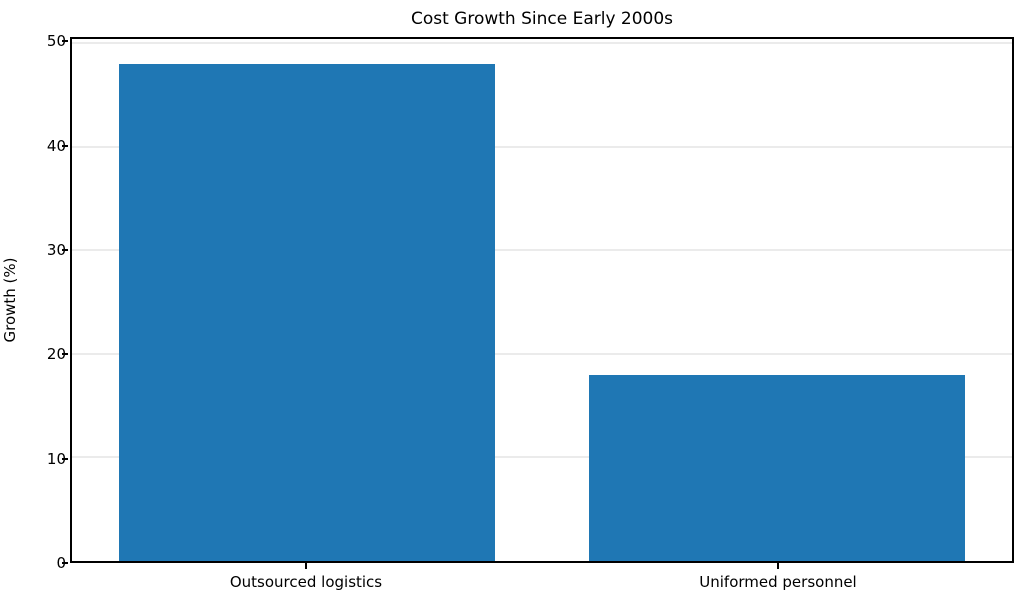 The height and width of the screenshot is (606, 1024). What do you see at coordinates (777, 467) in the screenshot?
I see `bar-uniformed-personnel` at bounding box center [777, 467].